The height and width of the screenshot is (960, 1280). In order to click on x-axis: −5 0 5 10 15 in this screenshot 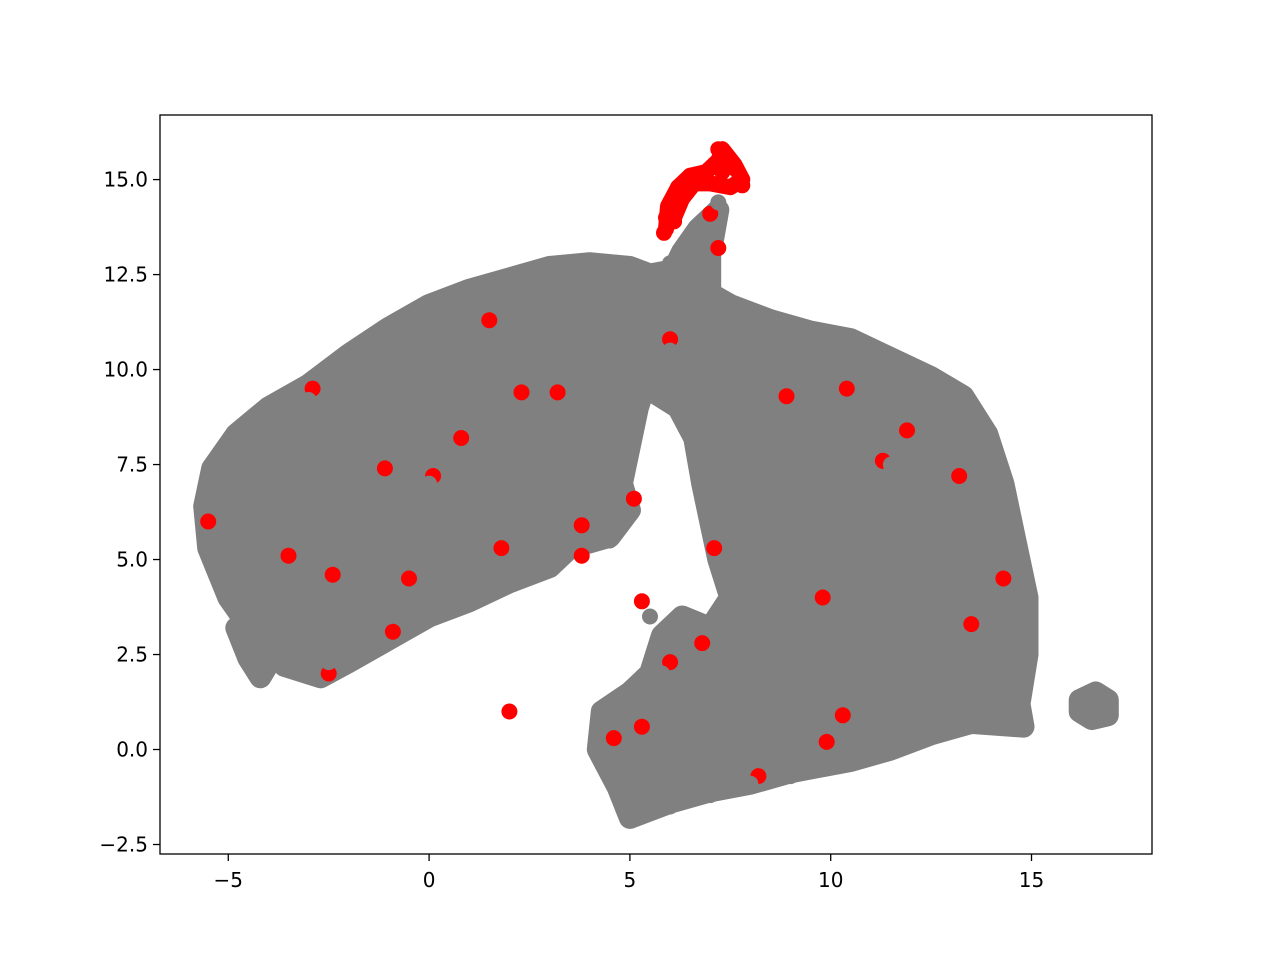, I will do `click(629, 873)`.